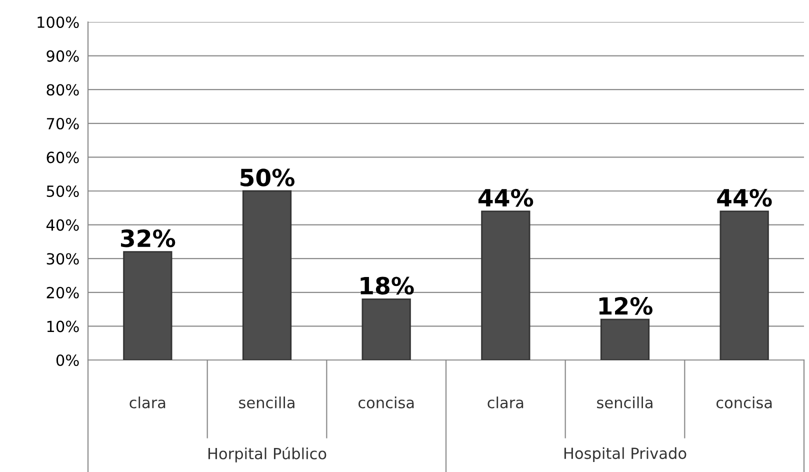 Image resolution: width=809 pixels, height=472 pixels. Describe the element at coordinates (58, 22) in the screenshot. I see `y-tick-label: 100%` at that location.